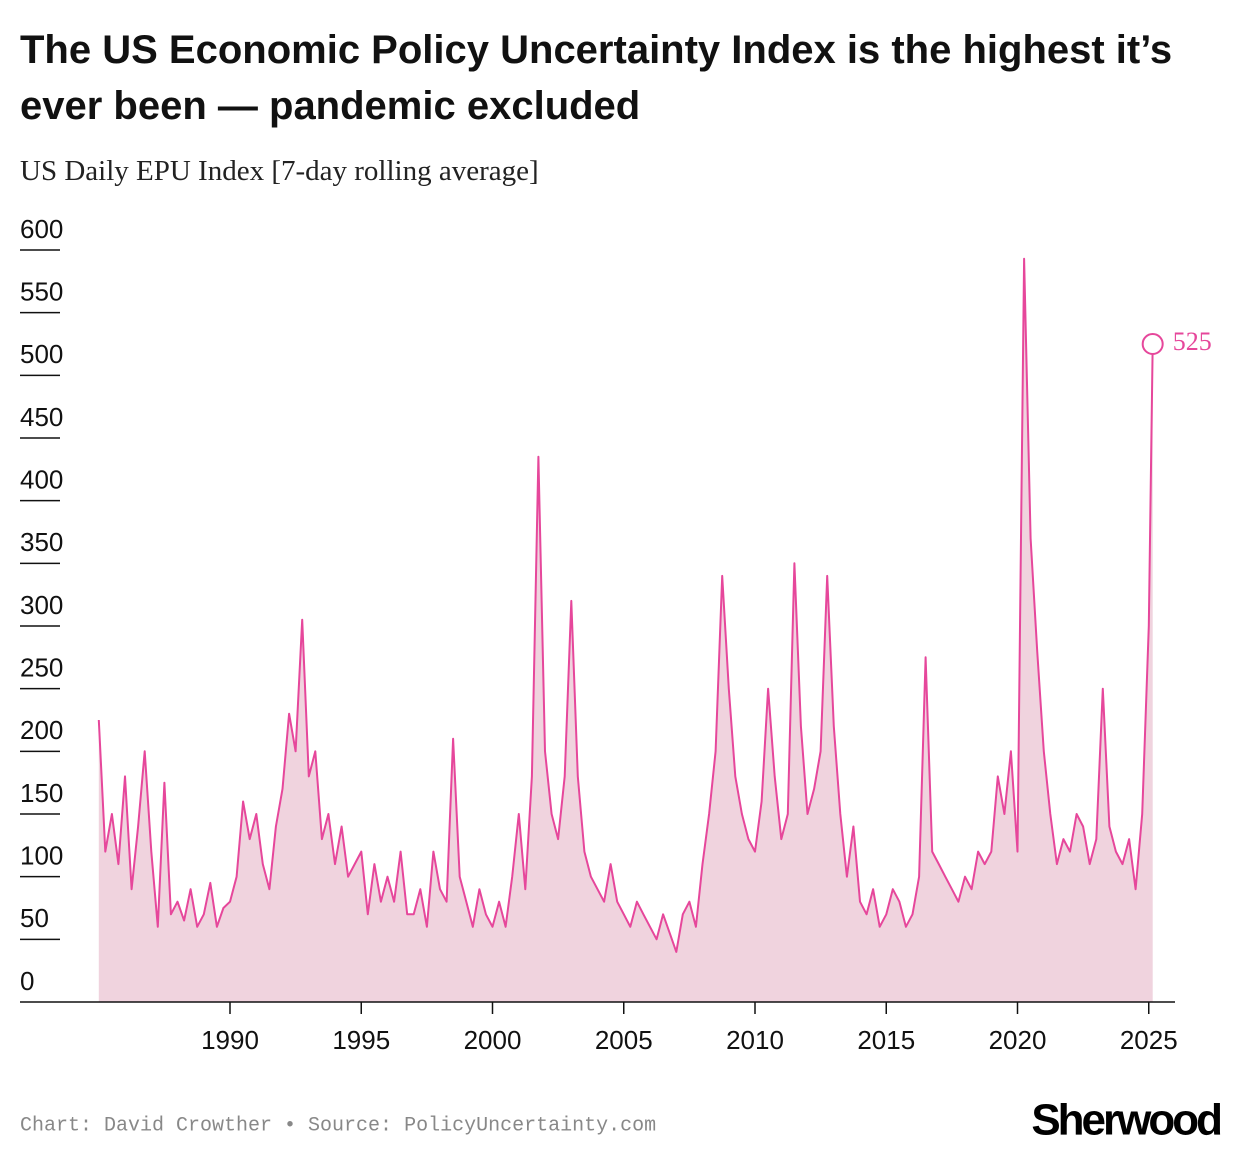  What do you see at coordinates (41, 417) in the screenshot?
I see `y-tick-label: 450` at bounding box center [41, 417].